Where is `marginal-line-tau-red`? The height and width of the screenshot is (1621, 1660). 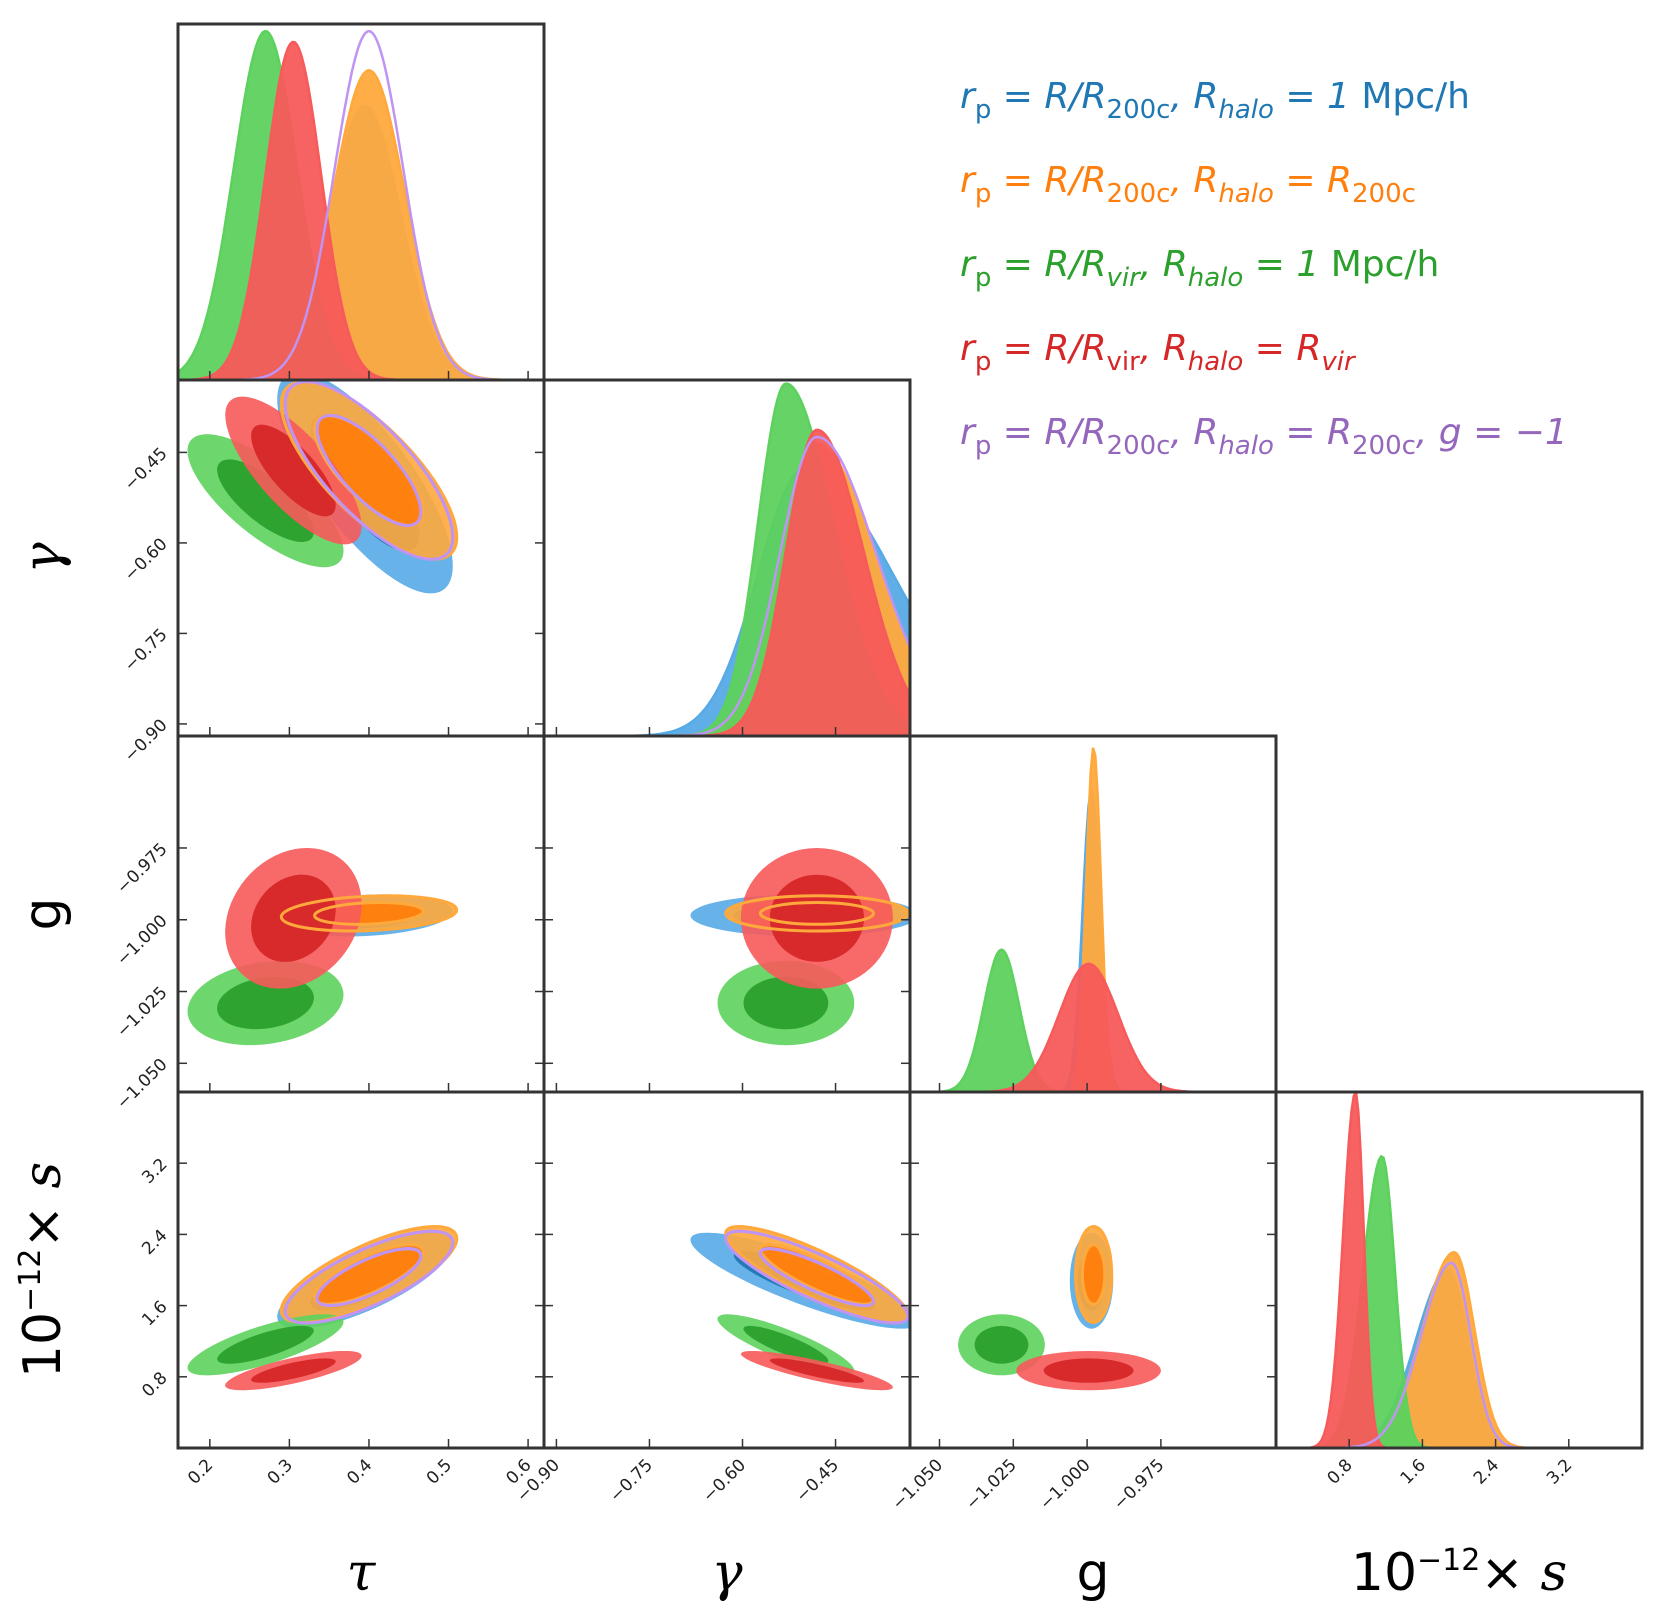 marginal-line-tau-red is located at coordinates (361, 210).